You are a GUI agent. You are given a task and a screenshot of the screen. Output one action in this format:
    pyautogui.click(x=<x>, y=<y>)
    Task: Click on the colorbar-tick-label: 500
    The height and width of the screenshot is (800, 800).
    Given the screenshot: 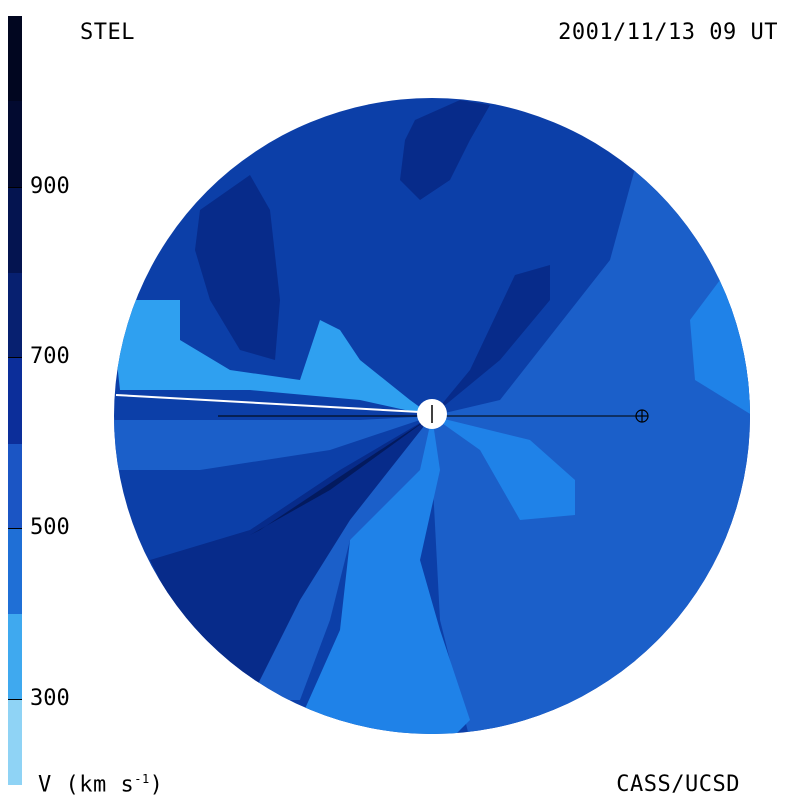 What is the action you would take?
    pyautogui.click(x=50, y=527)
    